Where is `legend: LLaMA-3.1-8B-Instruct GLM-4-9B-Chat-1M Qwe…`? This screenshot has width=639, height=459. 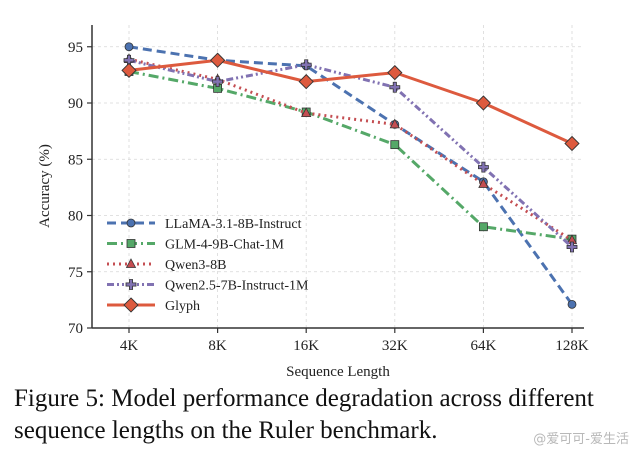 legend: LLaMA-3.1-8B-Instruct GLM-4-9B-Chat-1M Qwe… is located at coordinates (208, 265).